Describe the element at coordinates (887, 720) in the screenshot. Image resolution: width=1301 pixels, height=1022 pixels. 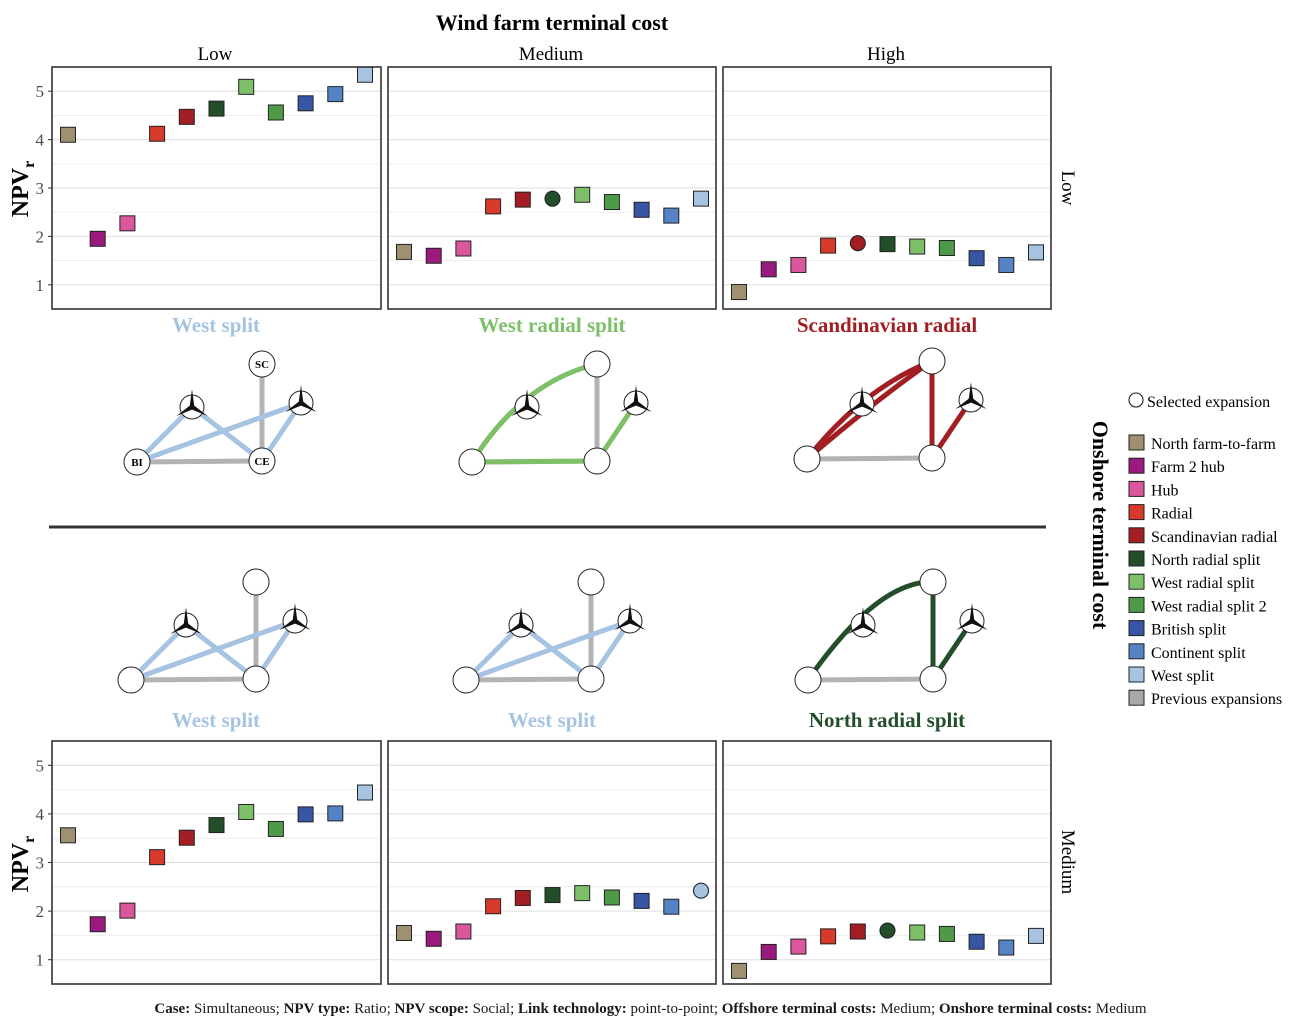
I see `diagram-title: North radial split` at that location.